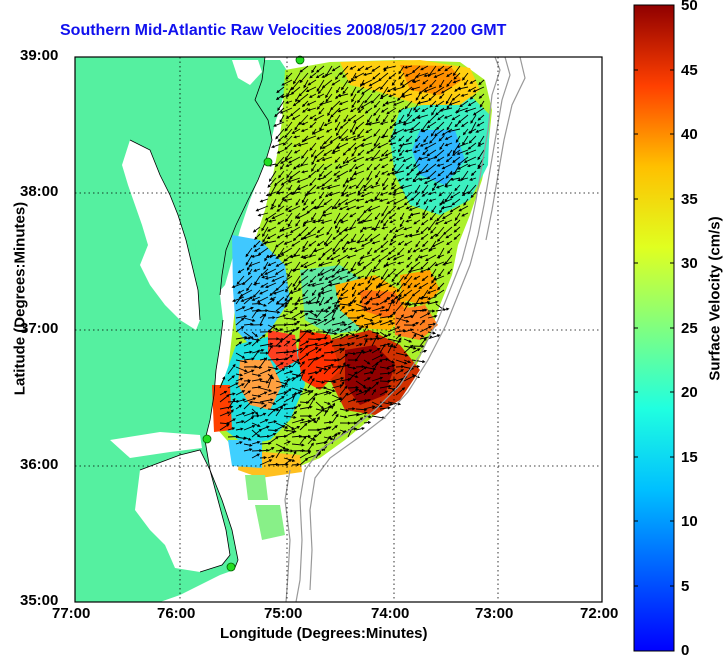  Describe the element at coordinates (300, 60) in the screenshot. I see `station-cape-may` at that location.